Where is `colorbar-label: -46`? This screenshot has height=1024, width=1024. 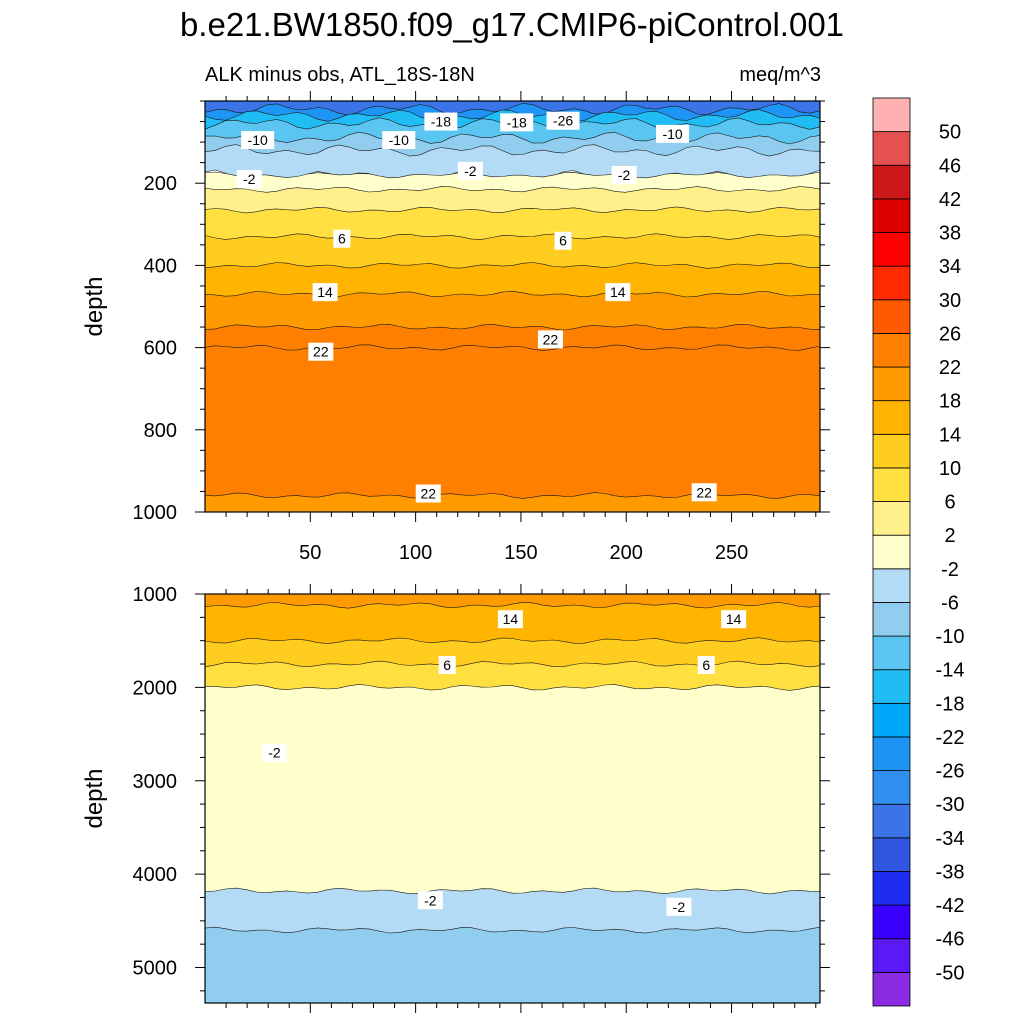 colorbar-label: -46 is located at coordinates (950, 940).